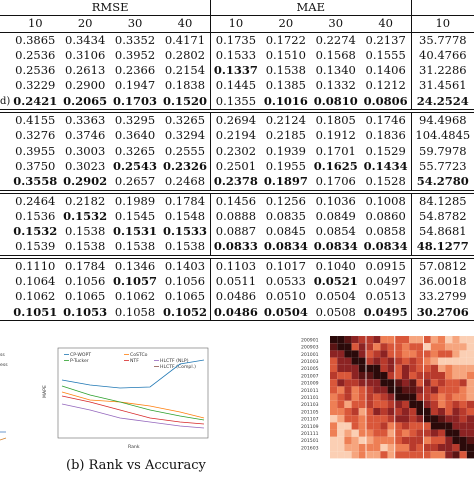 The width and height of the screenshot is (474, 478). What do you see at coordinates (35, 281) in the screenshot?
I see `table-cell: 0.1064` at bounding box center [35, 281].